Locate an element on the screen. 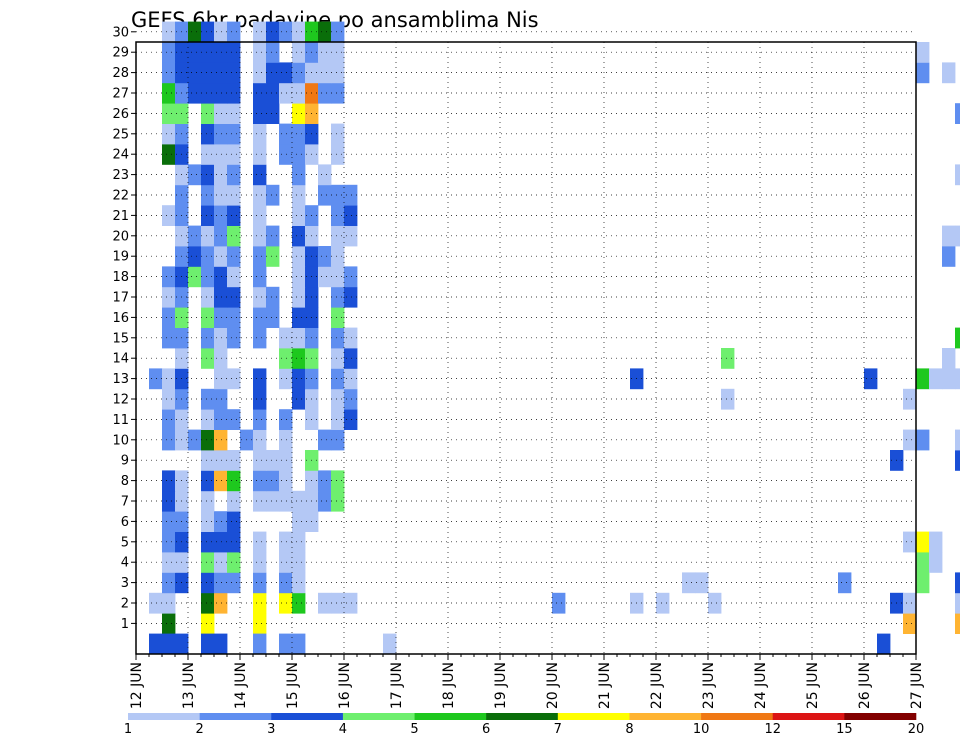 This screenshot has width=960, height=742. y-tick-label: 14 is located at coordinates (120, 359).